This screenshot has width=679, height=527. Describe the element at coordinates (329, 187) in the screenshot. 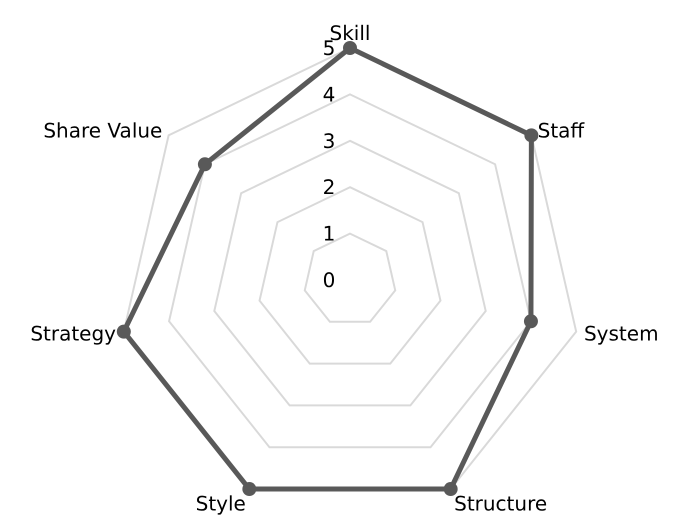

I see `y-tick-label: 2` at that location.